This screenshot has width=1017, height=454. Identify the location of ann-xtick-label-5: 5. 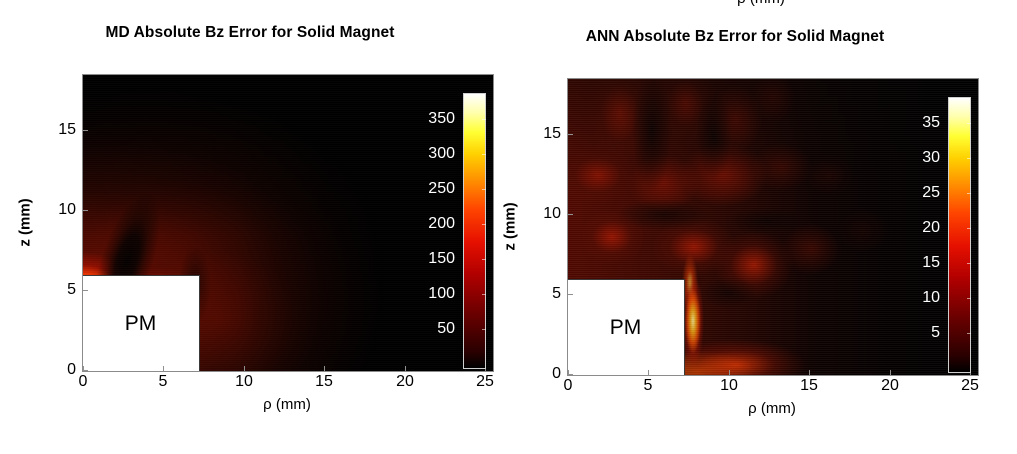
(648, 385).